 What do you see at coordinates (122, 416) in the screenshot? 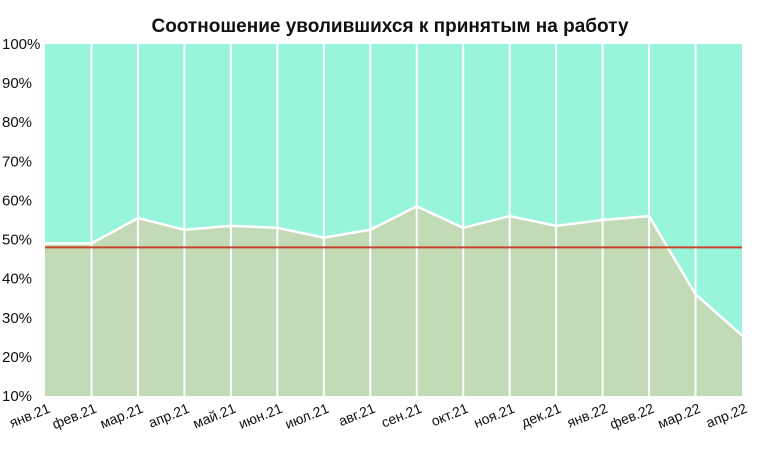
I see `x-tick-label: мар.21` at bounding box center [122, 416].